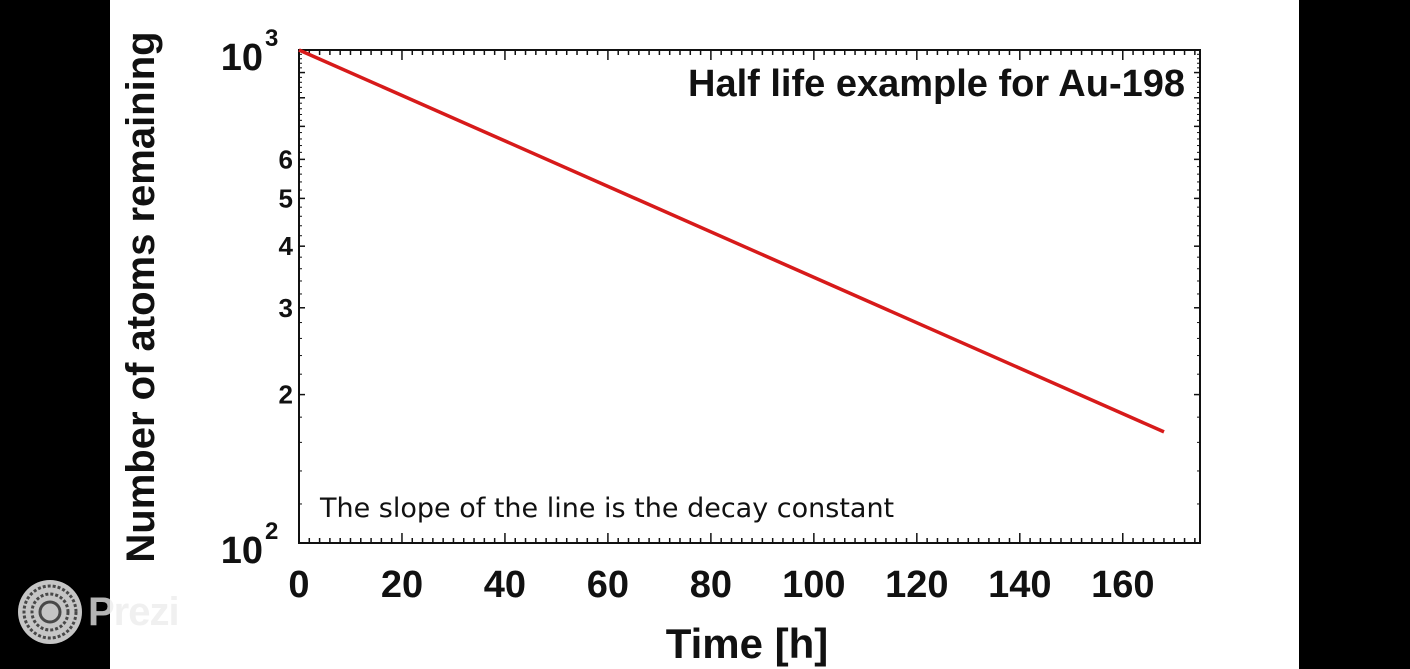  Describe the element at coordinates (298, 585) in the screenshot. I see `x-tick-label: 0` at that location.